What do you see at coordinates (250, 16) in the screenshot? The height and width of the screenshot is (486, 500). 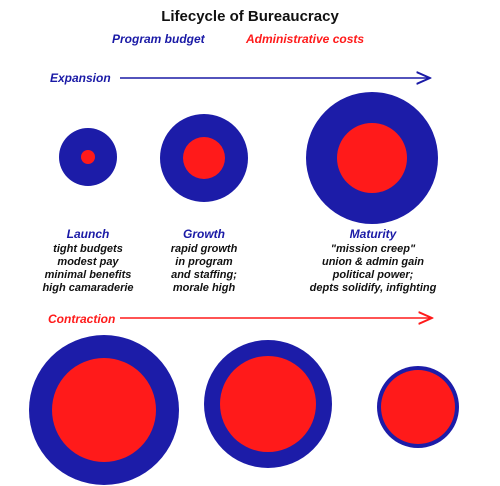 I see `diagram-title: Lifecycle of Bureaucracy` at bounding box center [250, 16].